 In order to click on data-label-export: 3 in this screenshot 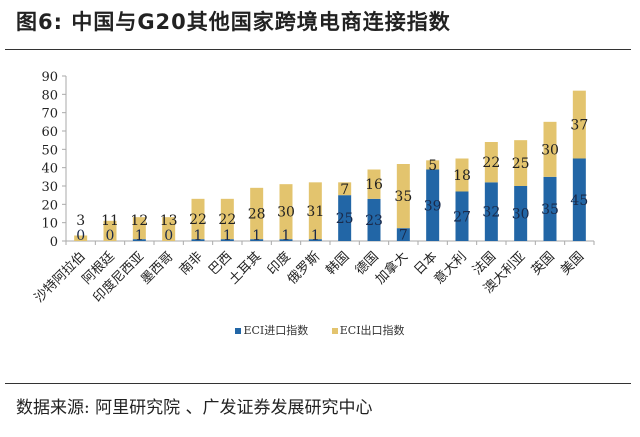, I will do `click(80, 221)`.